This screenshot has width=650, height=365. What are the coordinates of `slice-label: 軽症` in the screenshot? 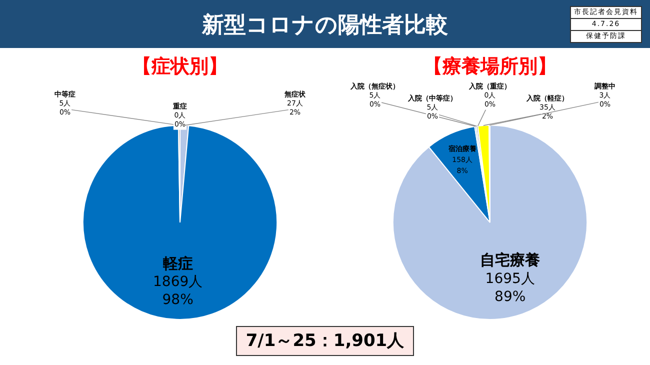 It's located at (177, 263).